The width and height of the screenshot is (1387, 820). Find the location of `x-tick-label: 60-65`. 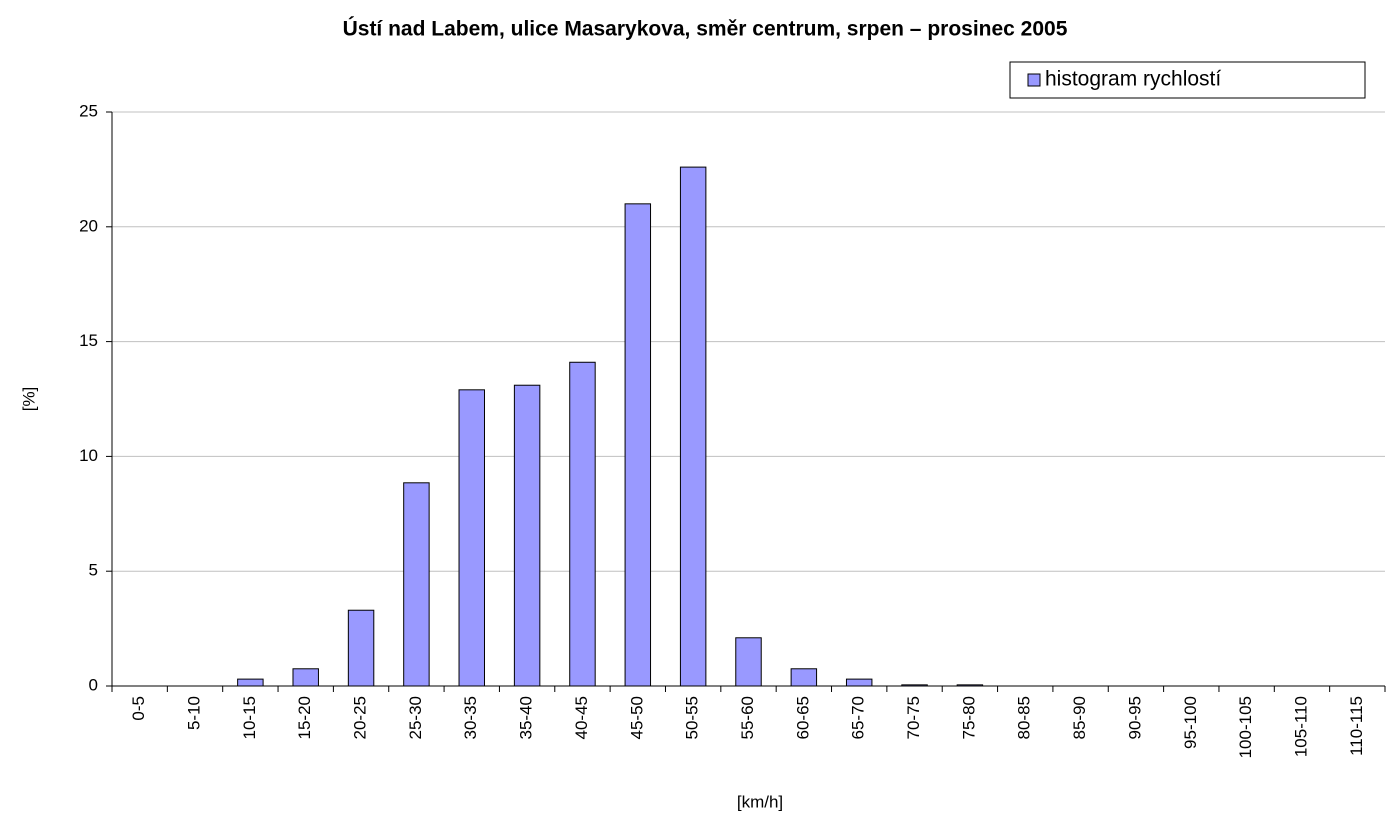

x-tick-label: 60-65 is located at coordinates (802, 717).